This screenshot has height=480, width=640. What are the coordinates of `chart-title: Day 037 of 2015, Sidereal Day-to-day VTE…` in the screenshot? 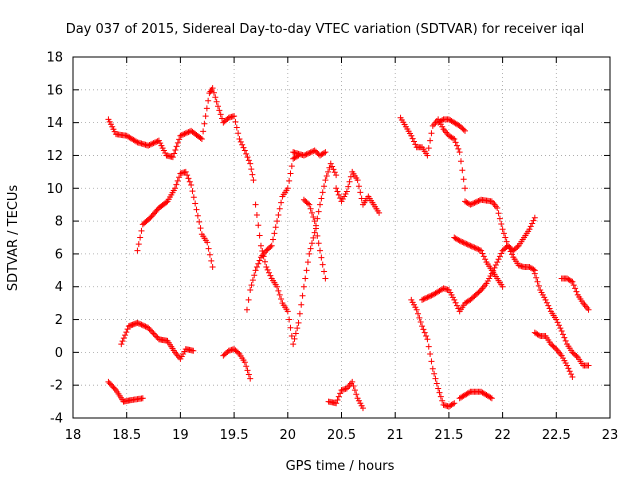 It's located at (325, 29).